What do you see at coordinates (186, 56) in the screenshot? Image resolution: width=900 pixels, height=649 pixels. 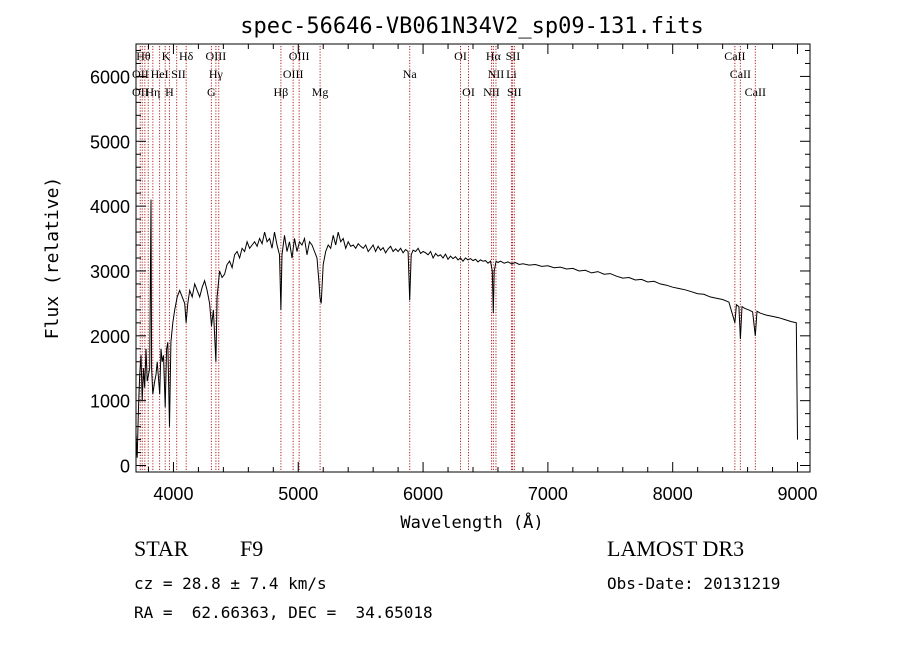 I see `line-label-2: Hδ` at bounding box center [186, 56].